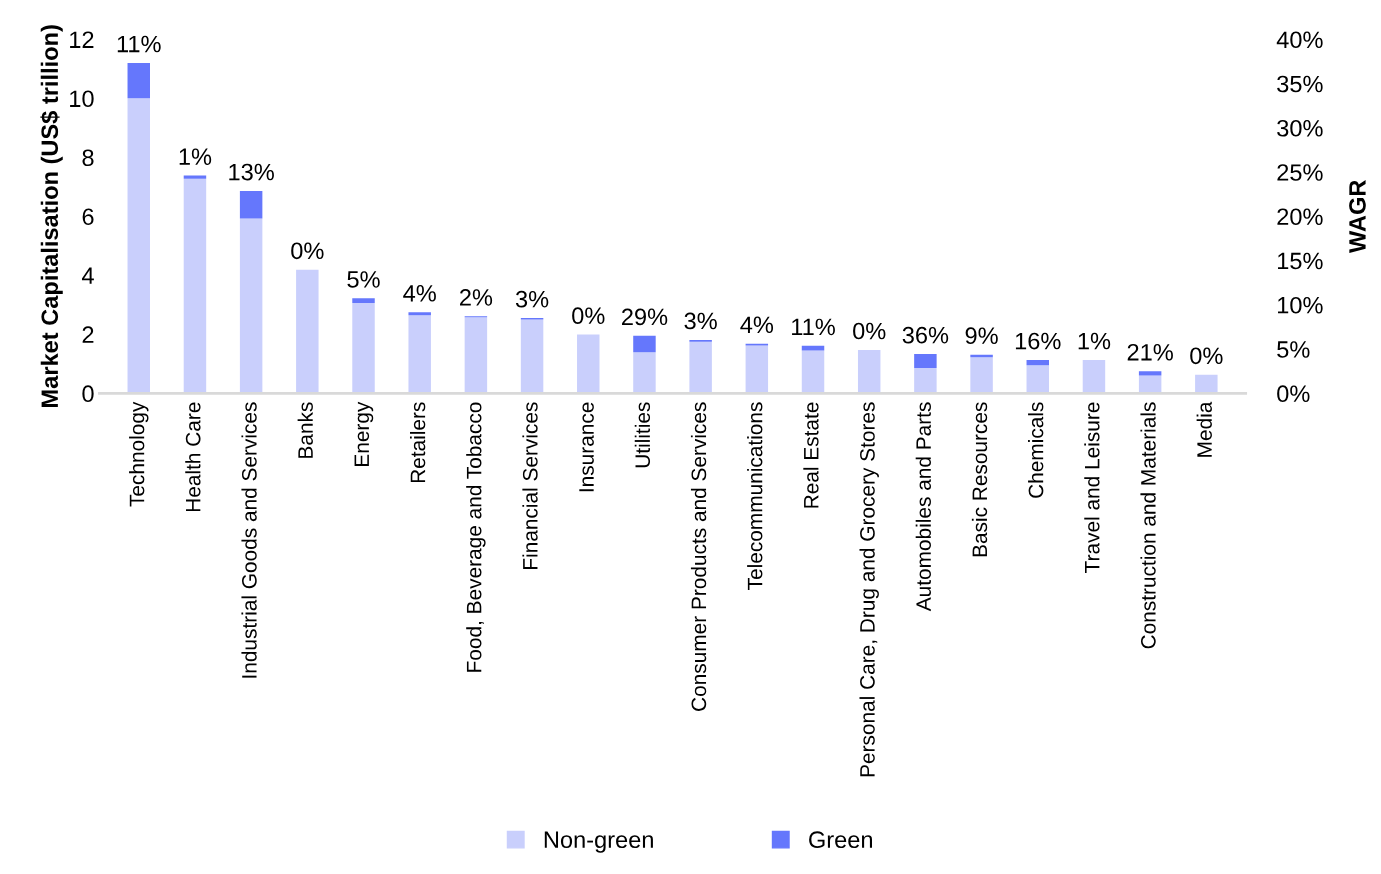  I want to click on x-tick-label: Media, so click(1204, 429).